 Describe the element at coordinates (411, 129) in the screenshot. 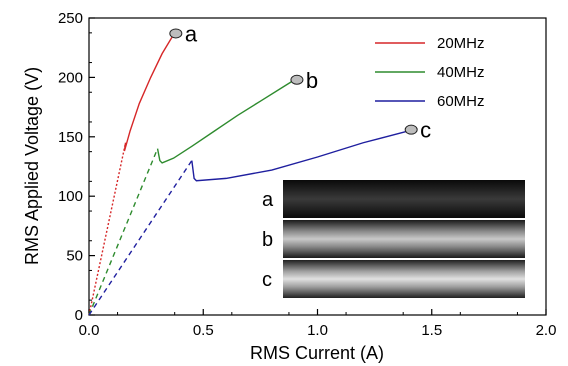

I see `series-60mhz-end-marker` at that location.